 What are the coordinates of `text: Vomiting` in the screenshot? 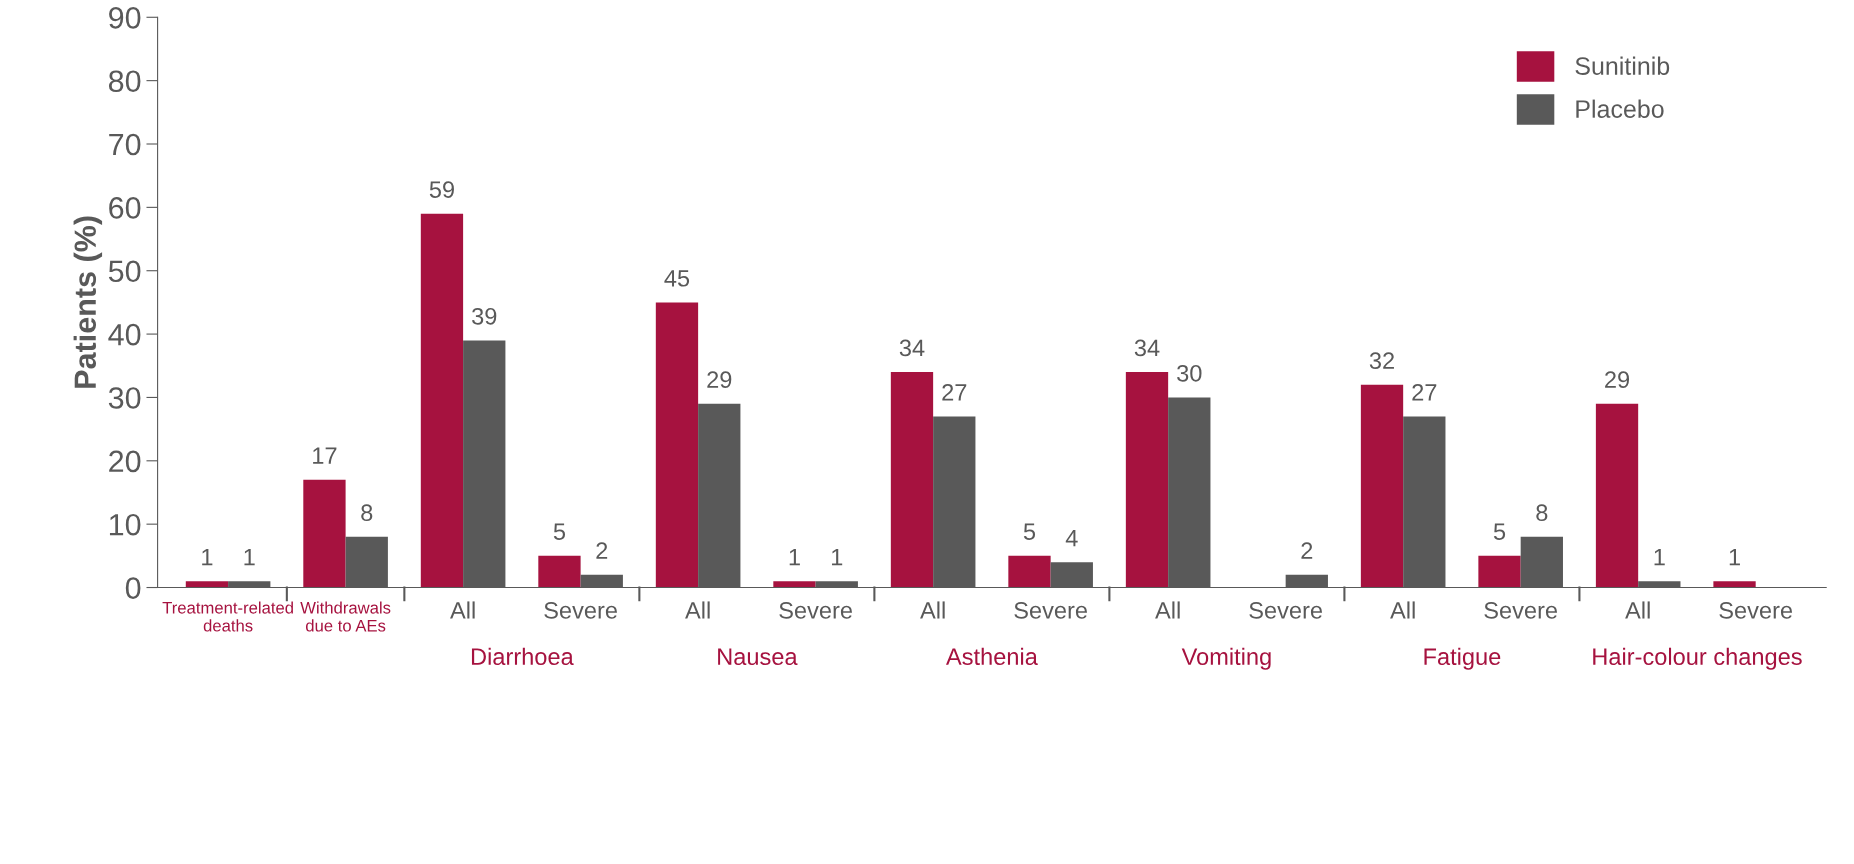 It's located at (1226, 658).